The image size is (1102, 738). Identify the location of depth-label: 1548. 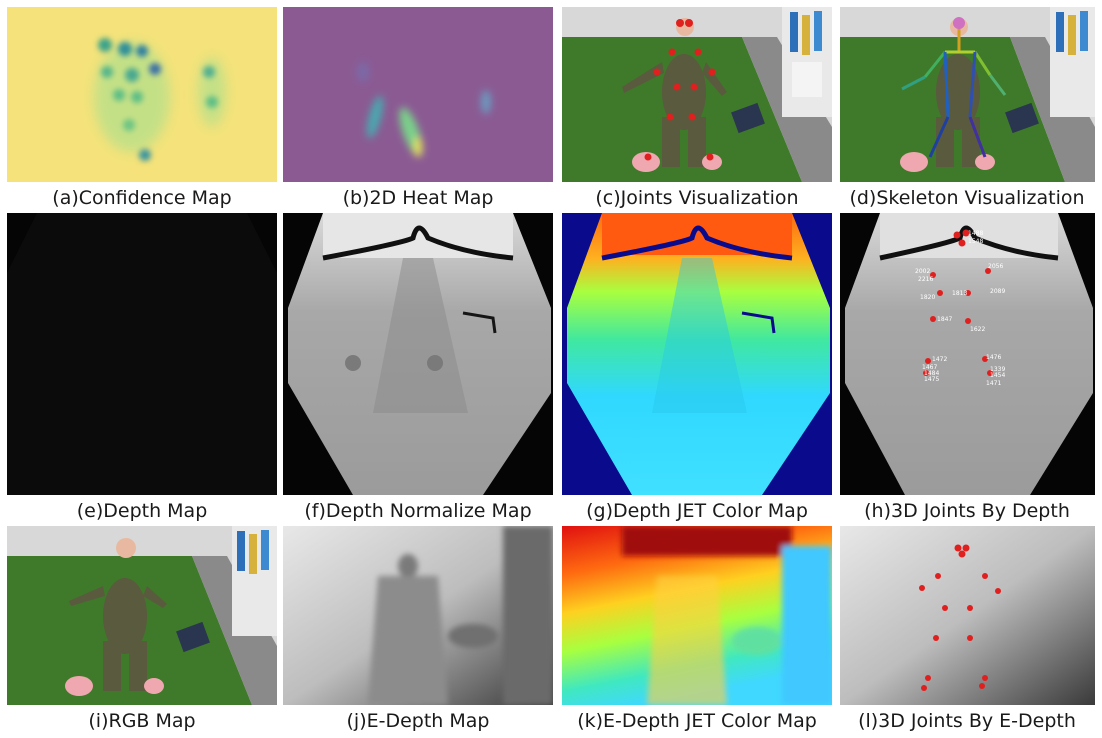
(975, 241).